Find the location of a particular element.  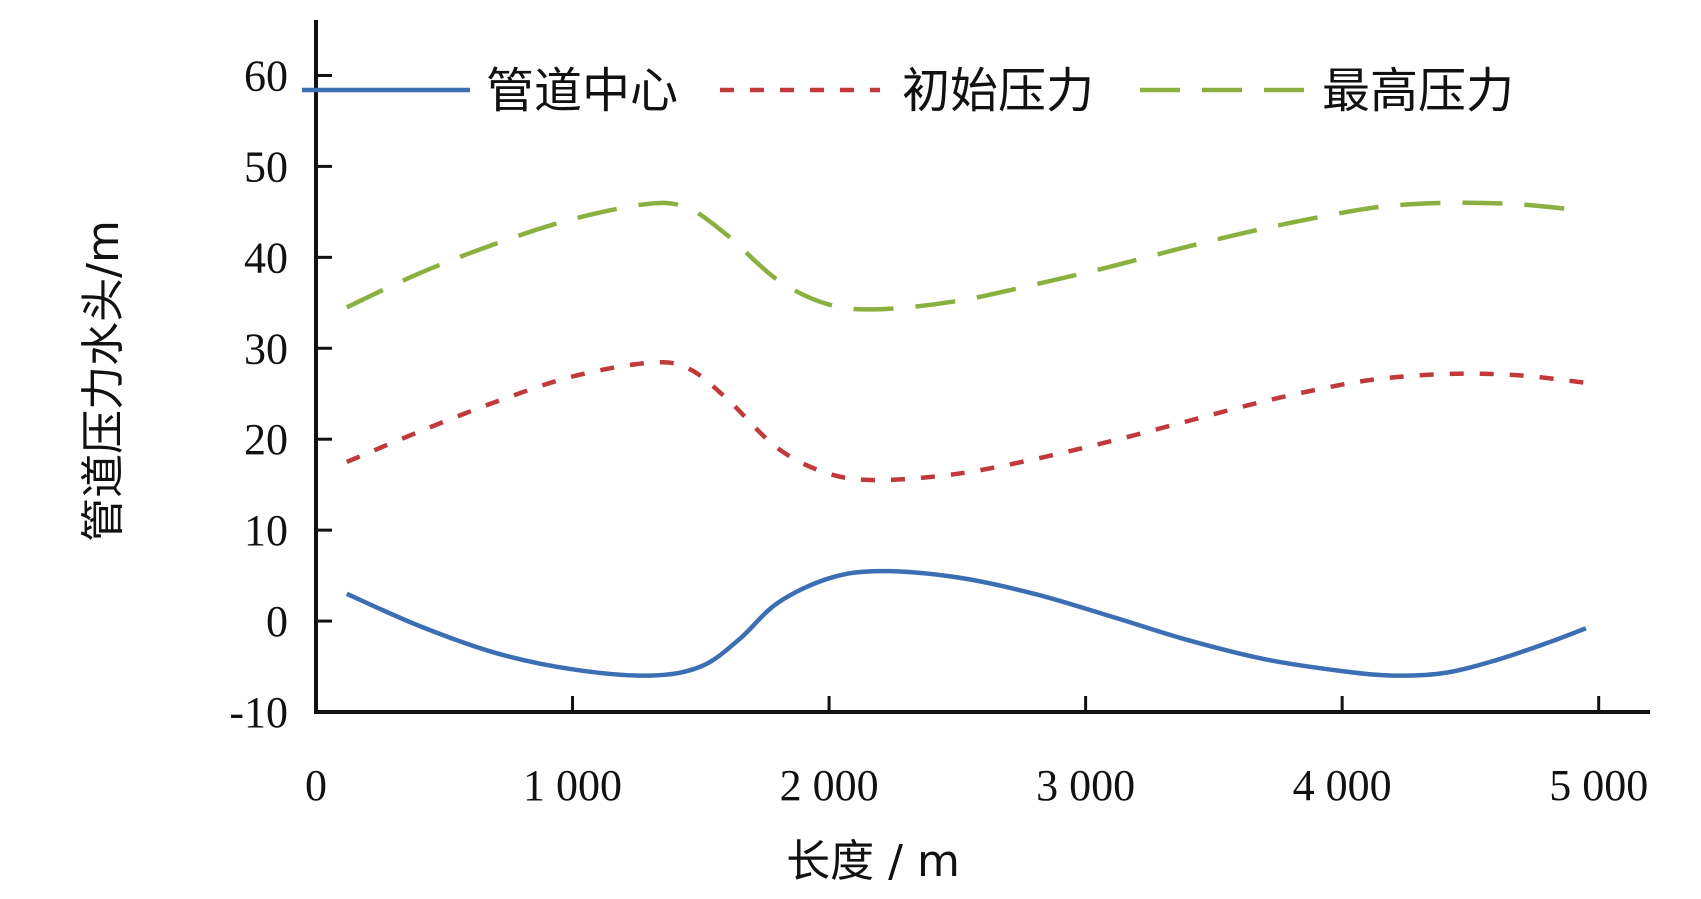

y-tick-label: -10 is located at coordinates (258, 712).